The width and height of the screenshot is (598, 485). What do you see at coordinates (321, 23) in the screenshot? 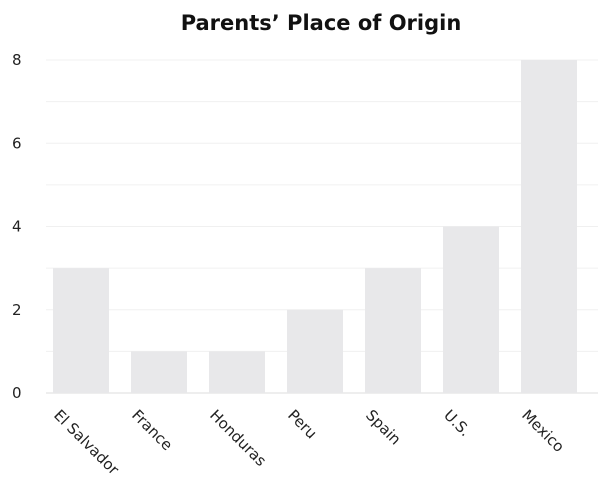
I see `chart-title: Parents’ Place of Origin` at bounding box center [321, 23].